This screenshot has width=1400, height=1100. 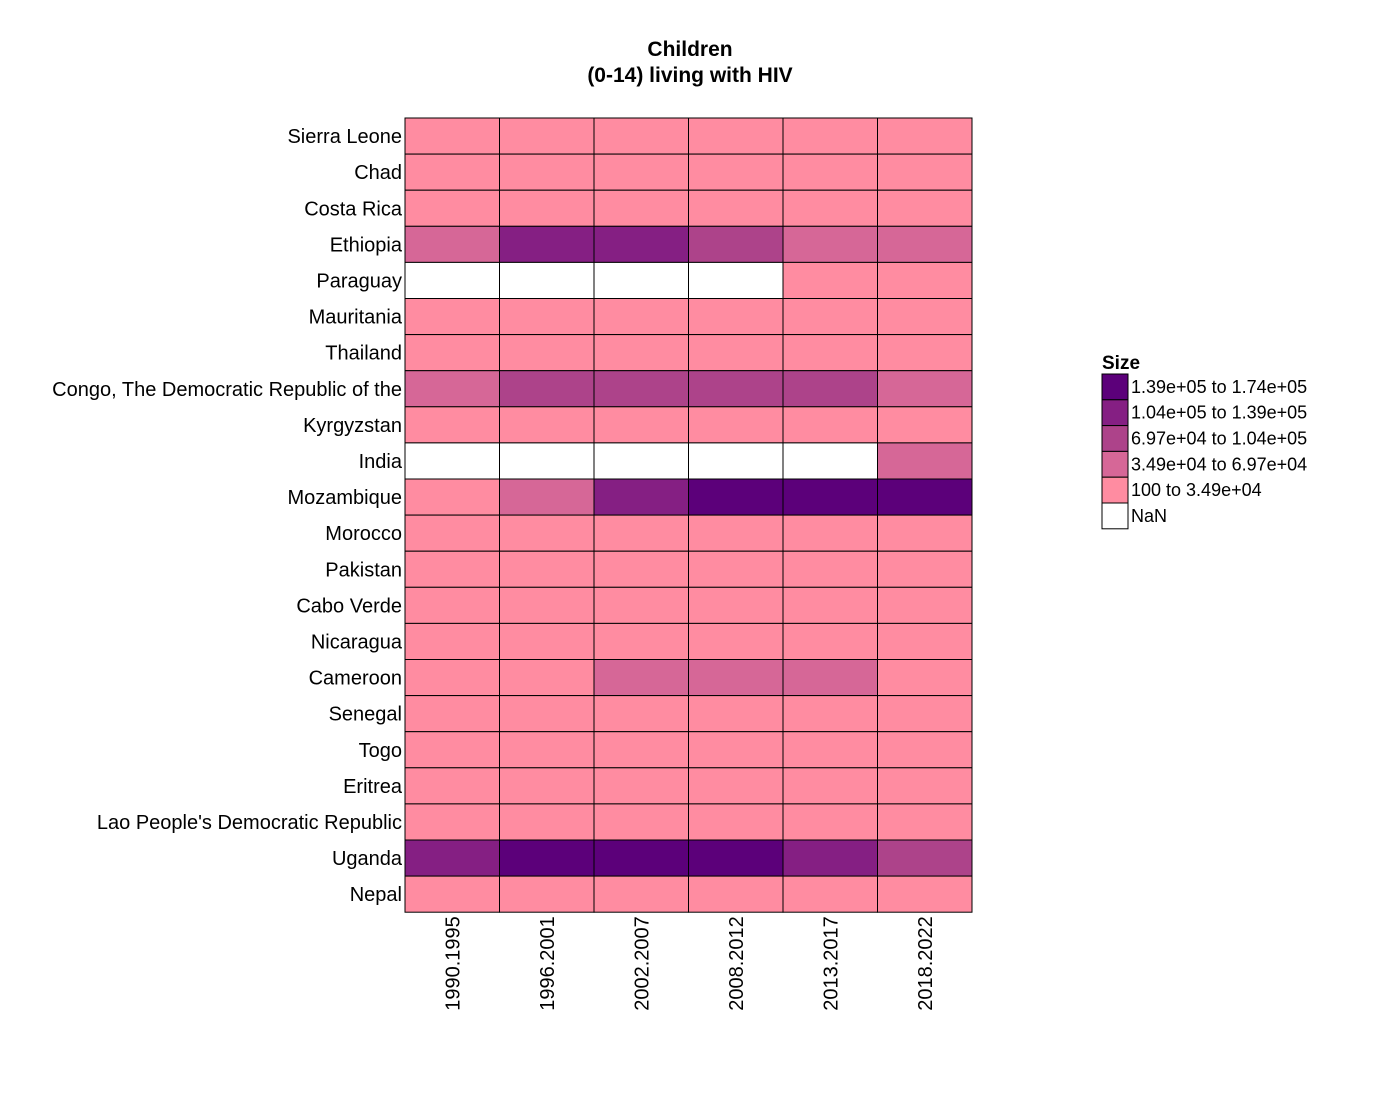 What do you see at coordinates (356, 318) in the screenshot?
I see `row-label: Mauritania` at bounding box center [356, 318].